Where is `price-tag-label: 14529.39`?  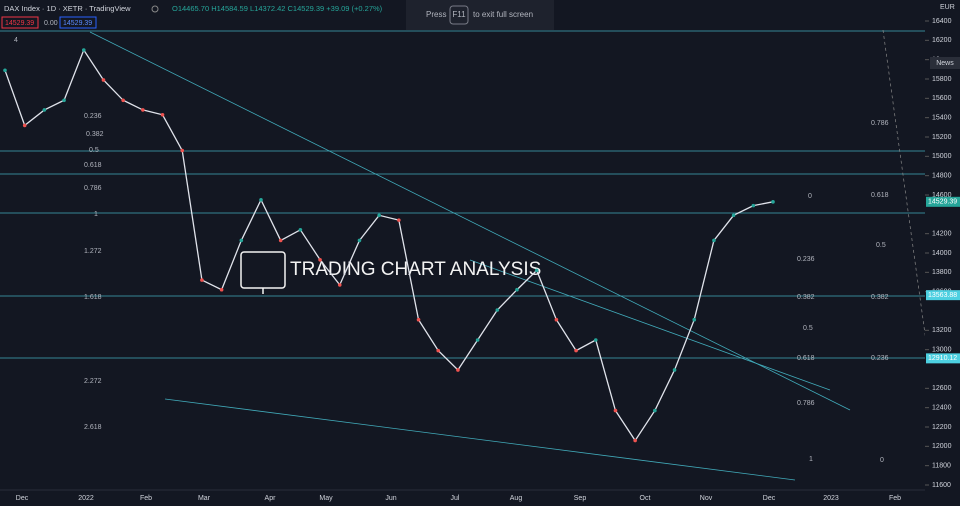
price-tag-label: 14529.39 is located at coordinates (942, 202).